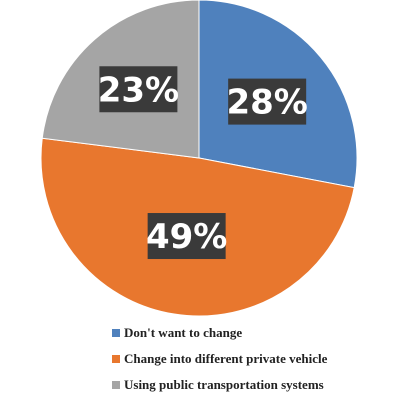  Describe the element at coordinates (252, 333) in the screenshot. I see `legend-item-dont-want-to-change: Don't want to change` at that location.